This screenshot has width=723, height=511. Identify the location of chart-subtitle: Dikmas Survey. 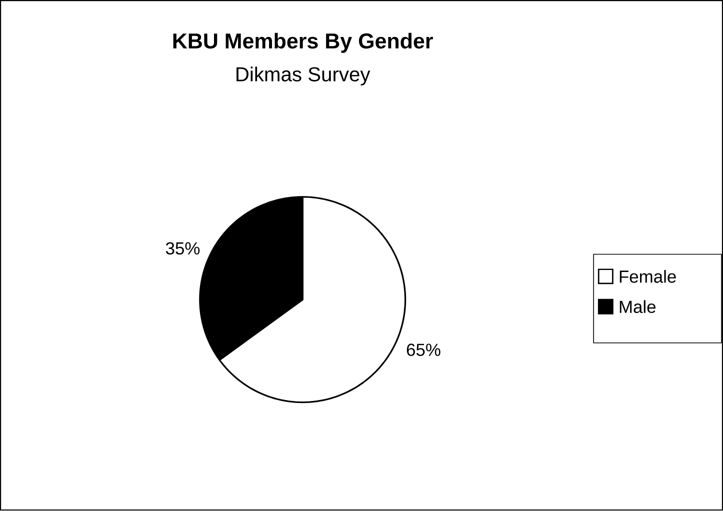
(303, 76).